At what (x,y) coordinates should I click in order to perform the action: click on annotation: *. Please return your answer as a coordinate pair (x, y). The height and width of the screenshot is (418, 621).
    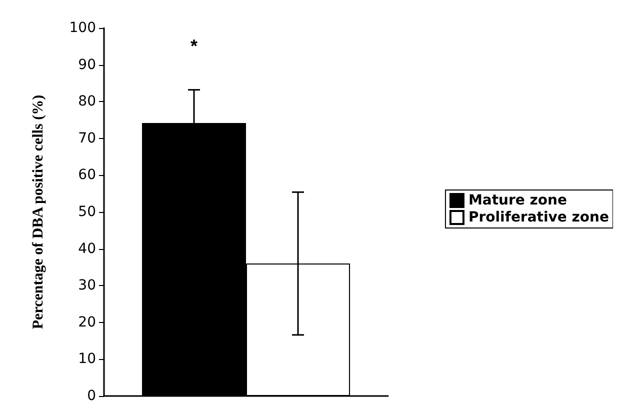
    Looking at the image, I should click on (194, 46).